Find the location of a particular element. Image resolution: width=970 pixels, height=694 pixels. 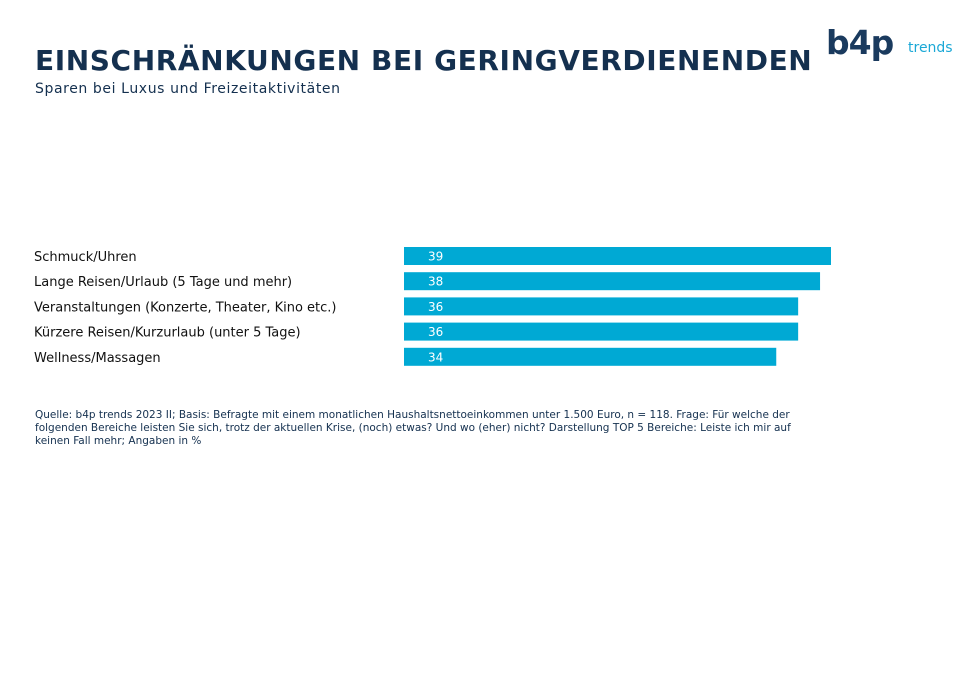

category-label: Wellness/Massagen is located at coordinates (97, 358).